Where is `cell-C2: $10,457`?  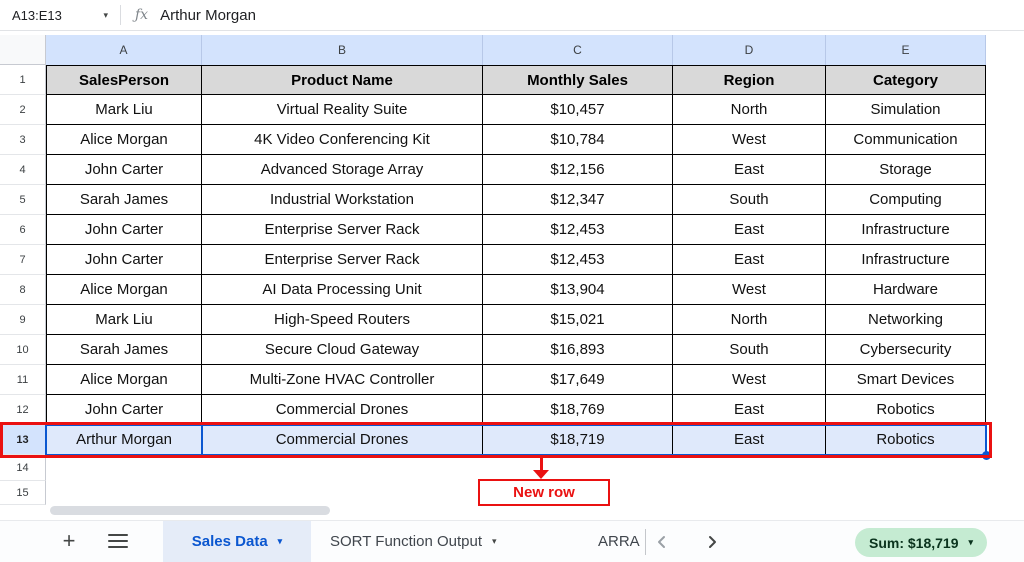
cell-C2: $10,457 is located at coordinates (578, 110).